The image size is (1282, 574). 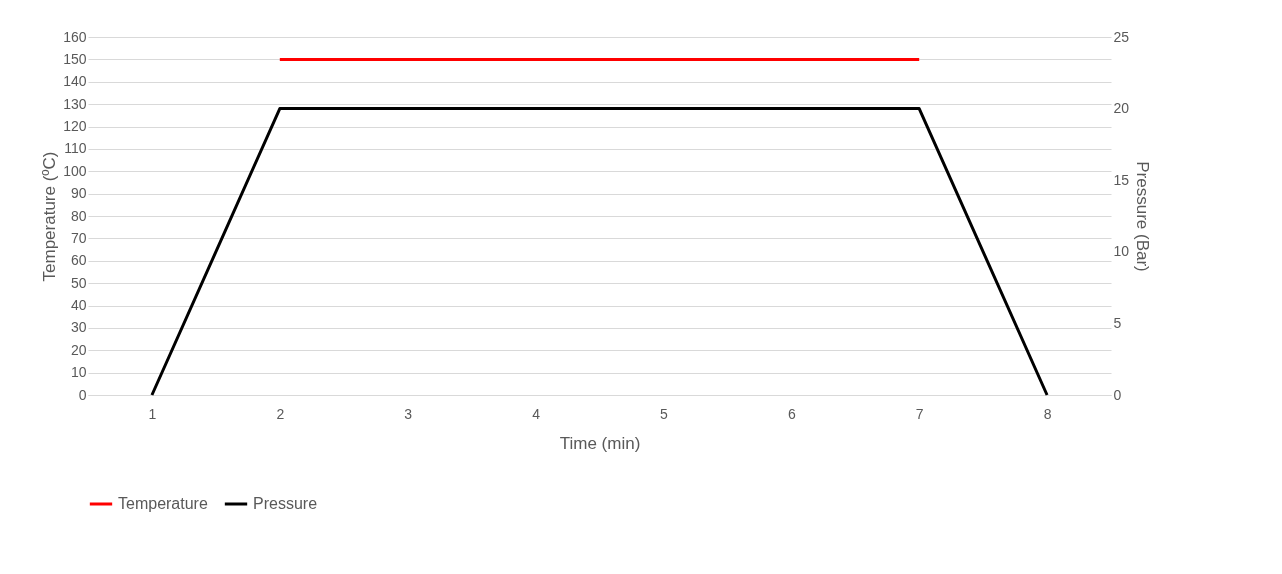 I want to click on y-tick-label: 160, so click(x=75, y=36).